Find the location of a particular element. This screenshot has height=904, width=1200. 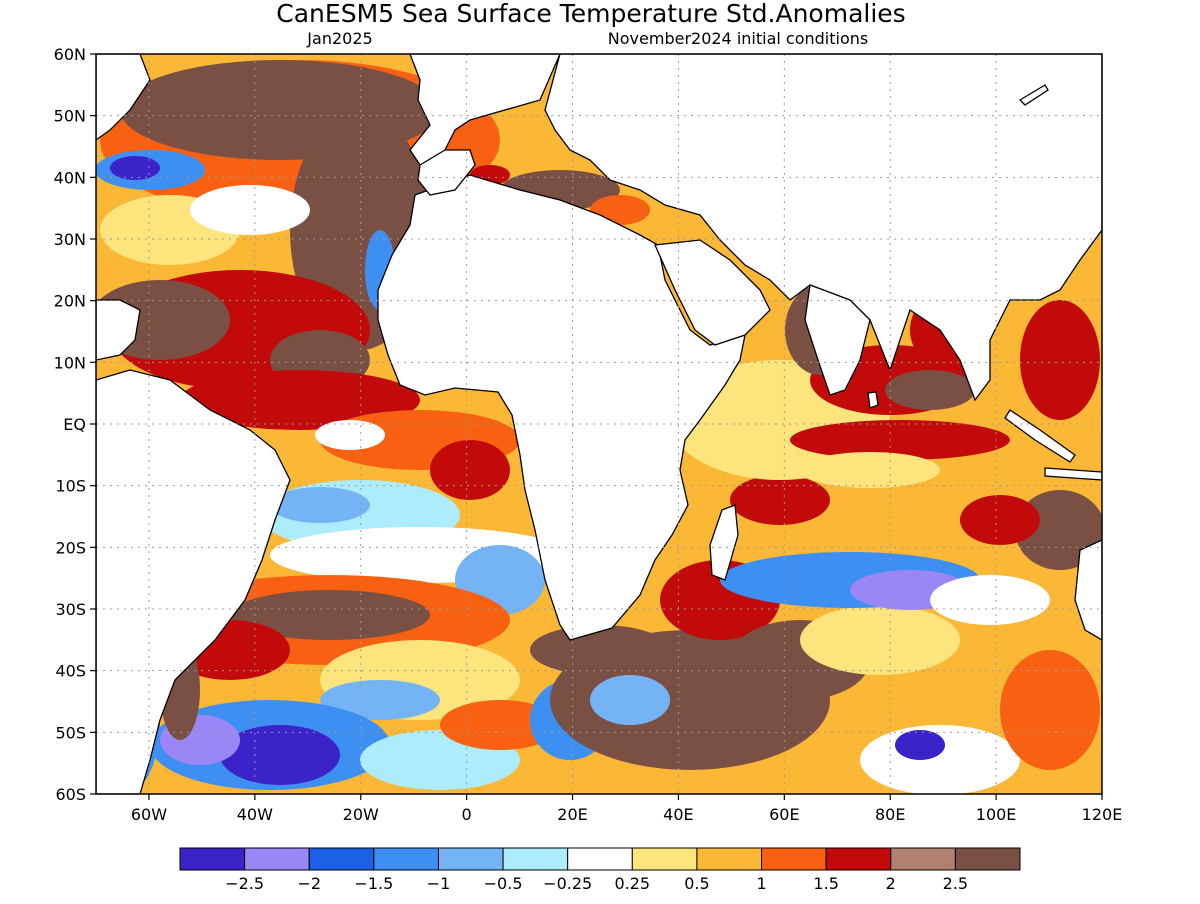

colorbar-label: 0.5 is located at coordinates (696, 883).